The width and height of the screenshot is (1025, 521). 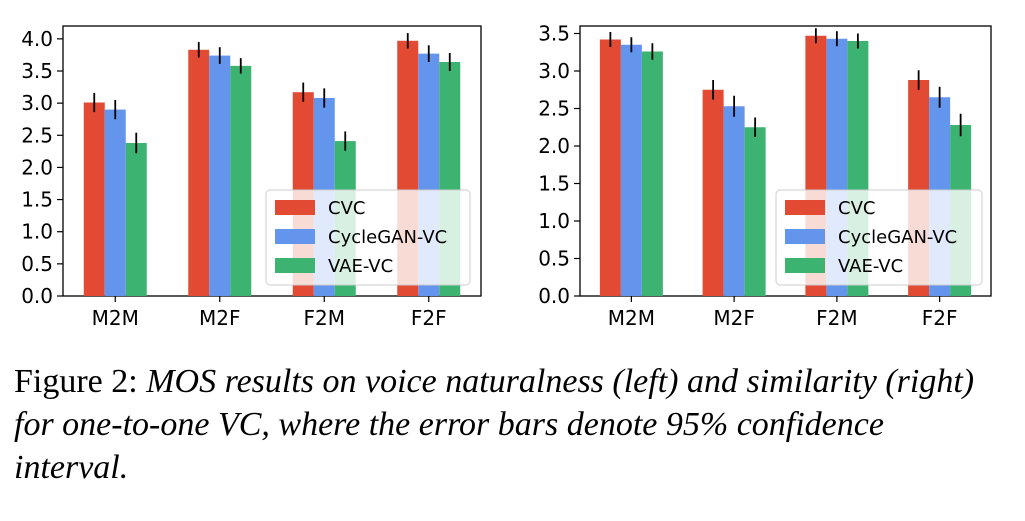 What do you see at coordinates (80, 381) in the screenshot?
I see `caption-lead: Figure 2:` at bounding box center [80, 381].